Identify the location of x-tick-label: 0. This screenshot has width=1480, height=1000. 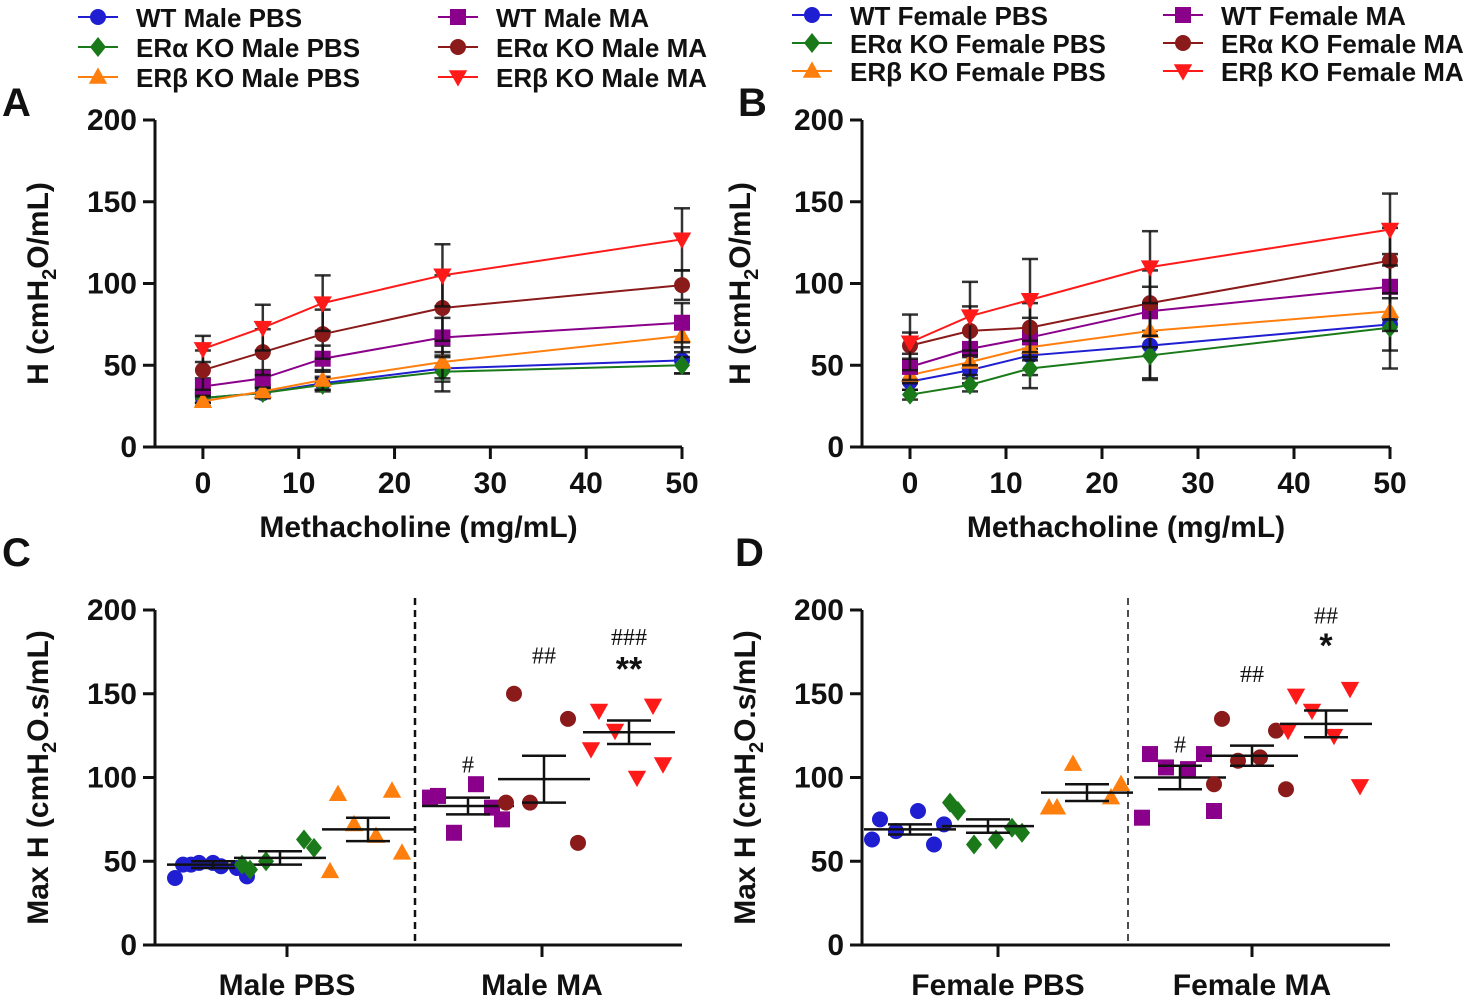
(910, 483).